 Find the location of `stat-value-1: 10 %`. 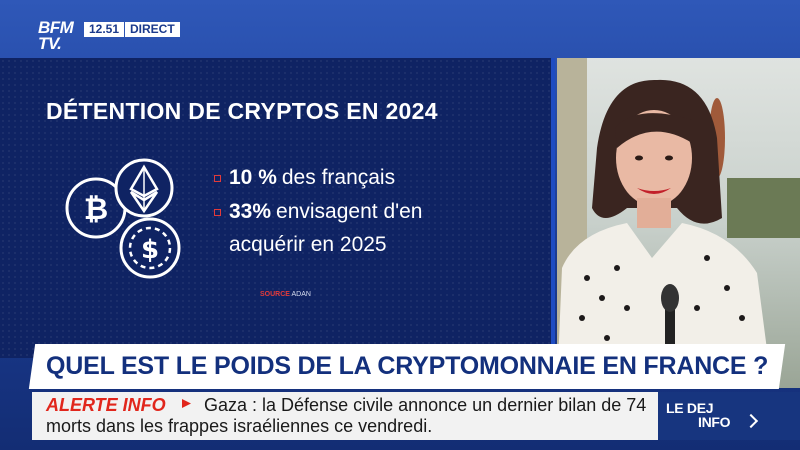

stat-value-1: 10 % is located at coordinates (253, 177).